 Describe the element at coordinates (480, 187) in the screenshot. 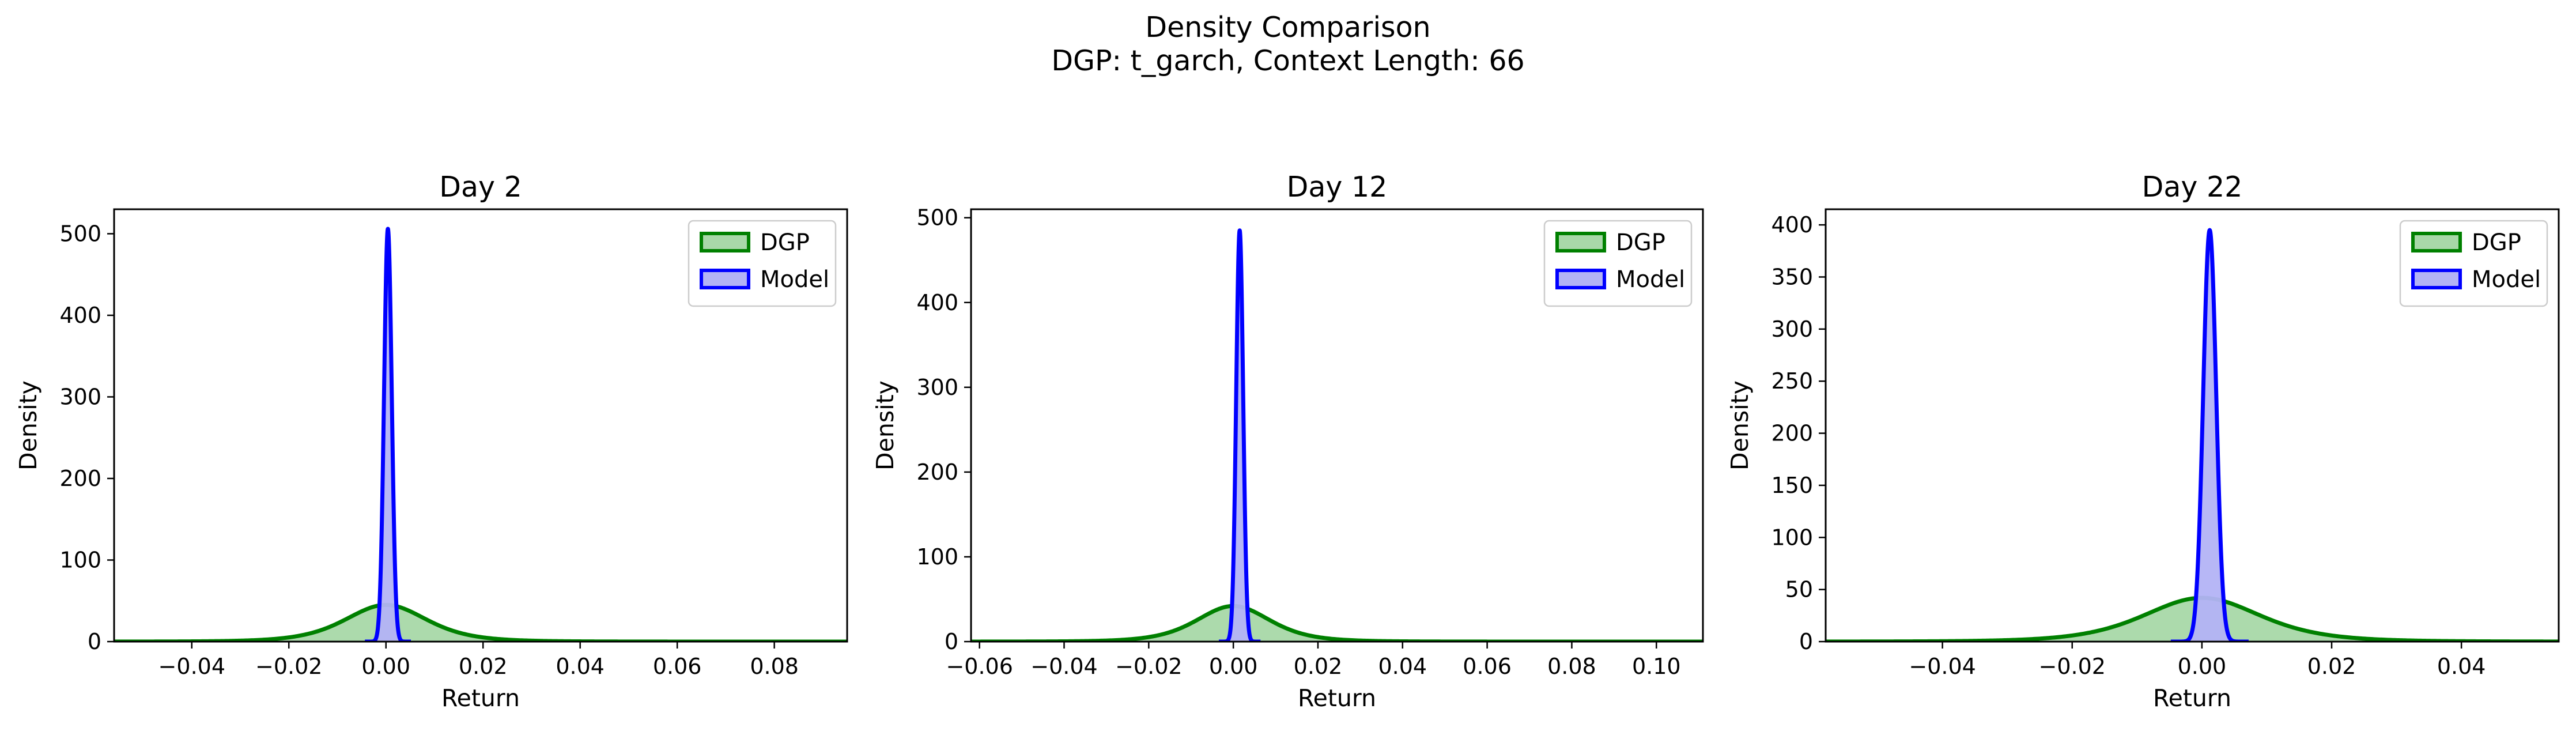

I see `subplot-title: Day 2` at that location.